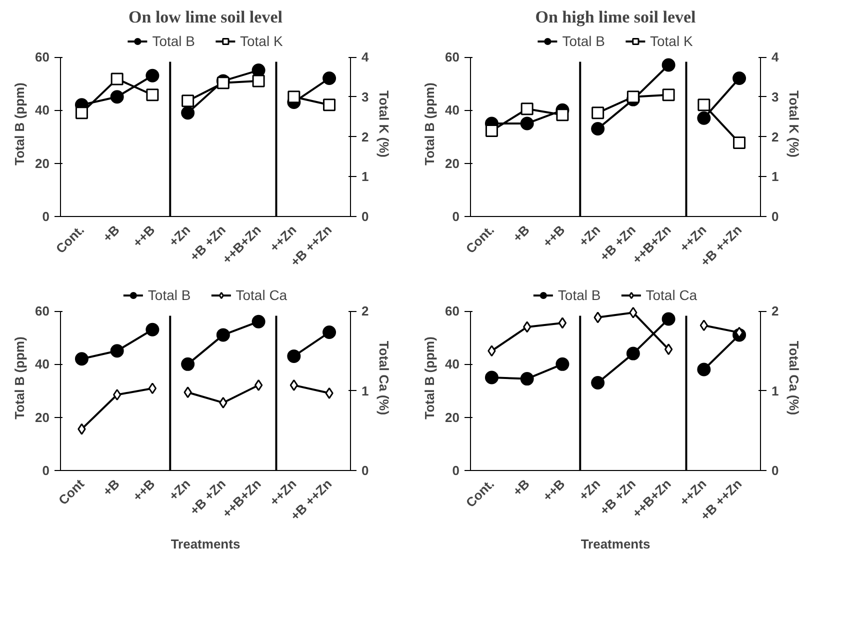  What do you see at coordinates (205, 17) in the screenshot?
I see `chart-title: On low lime soil level` at bounding box center [205, 17].